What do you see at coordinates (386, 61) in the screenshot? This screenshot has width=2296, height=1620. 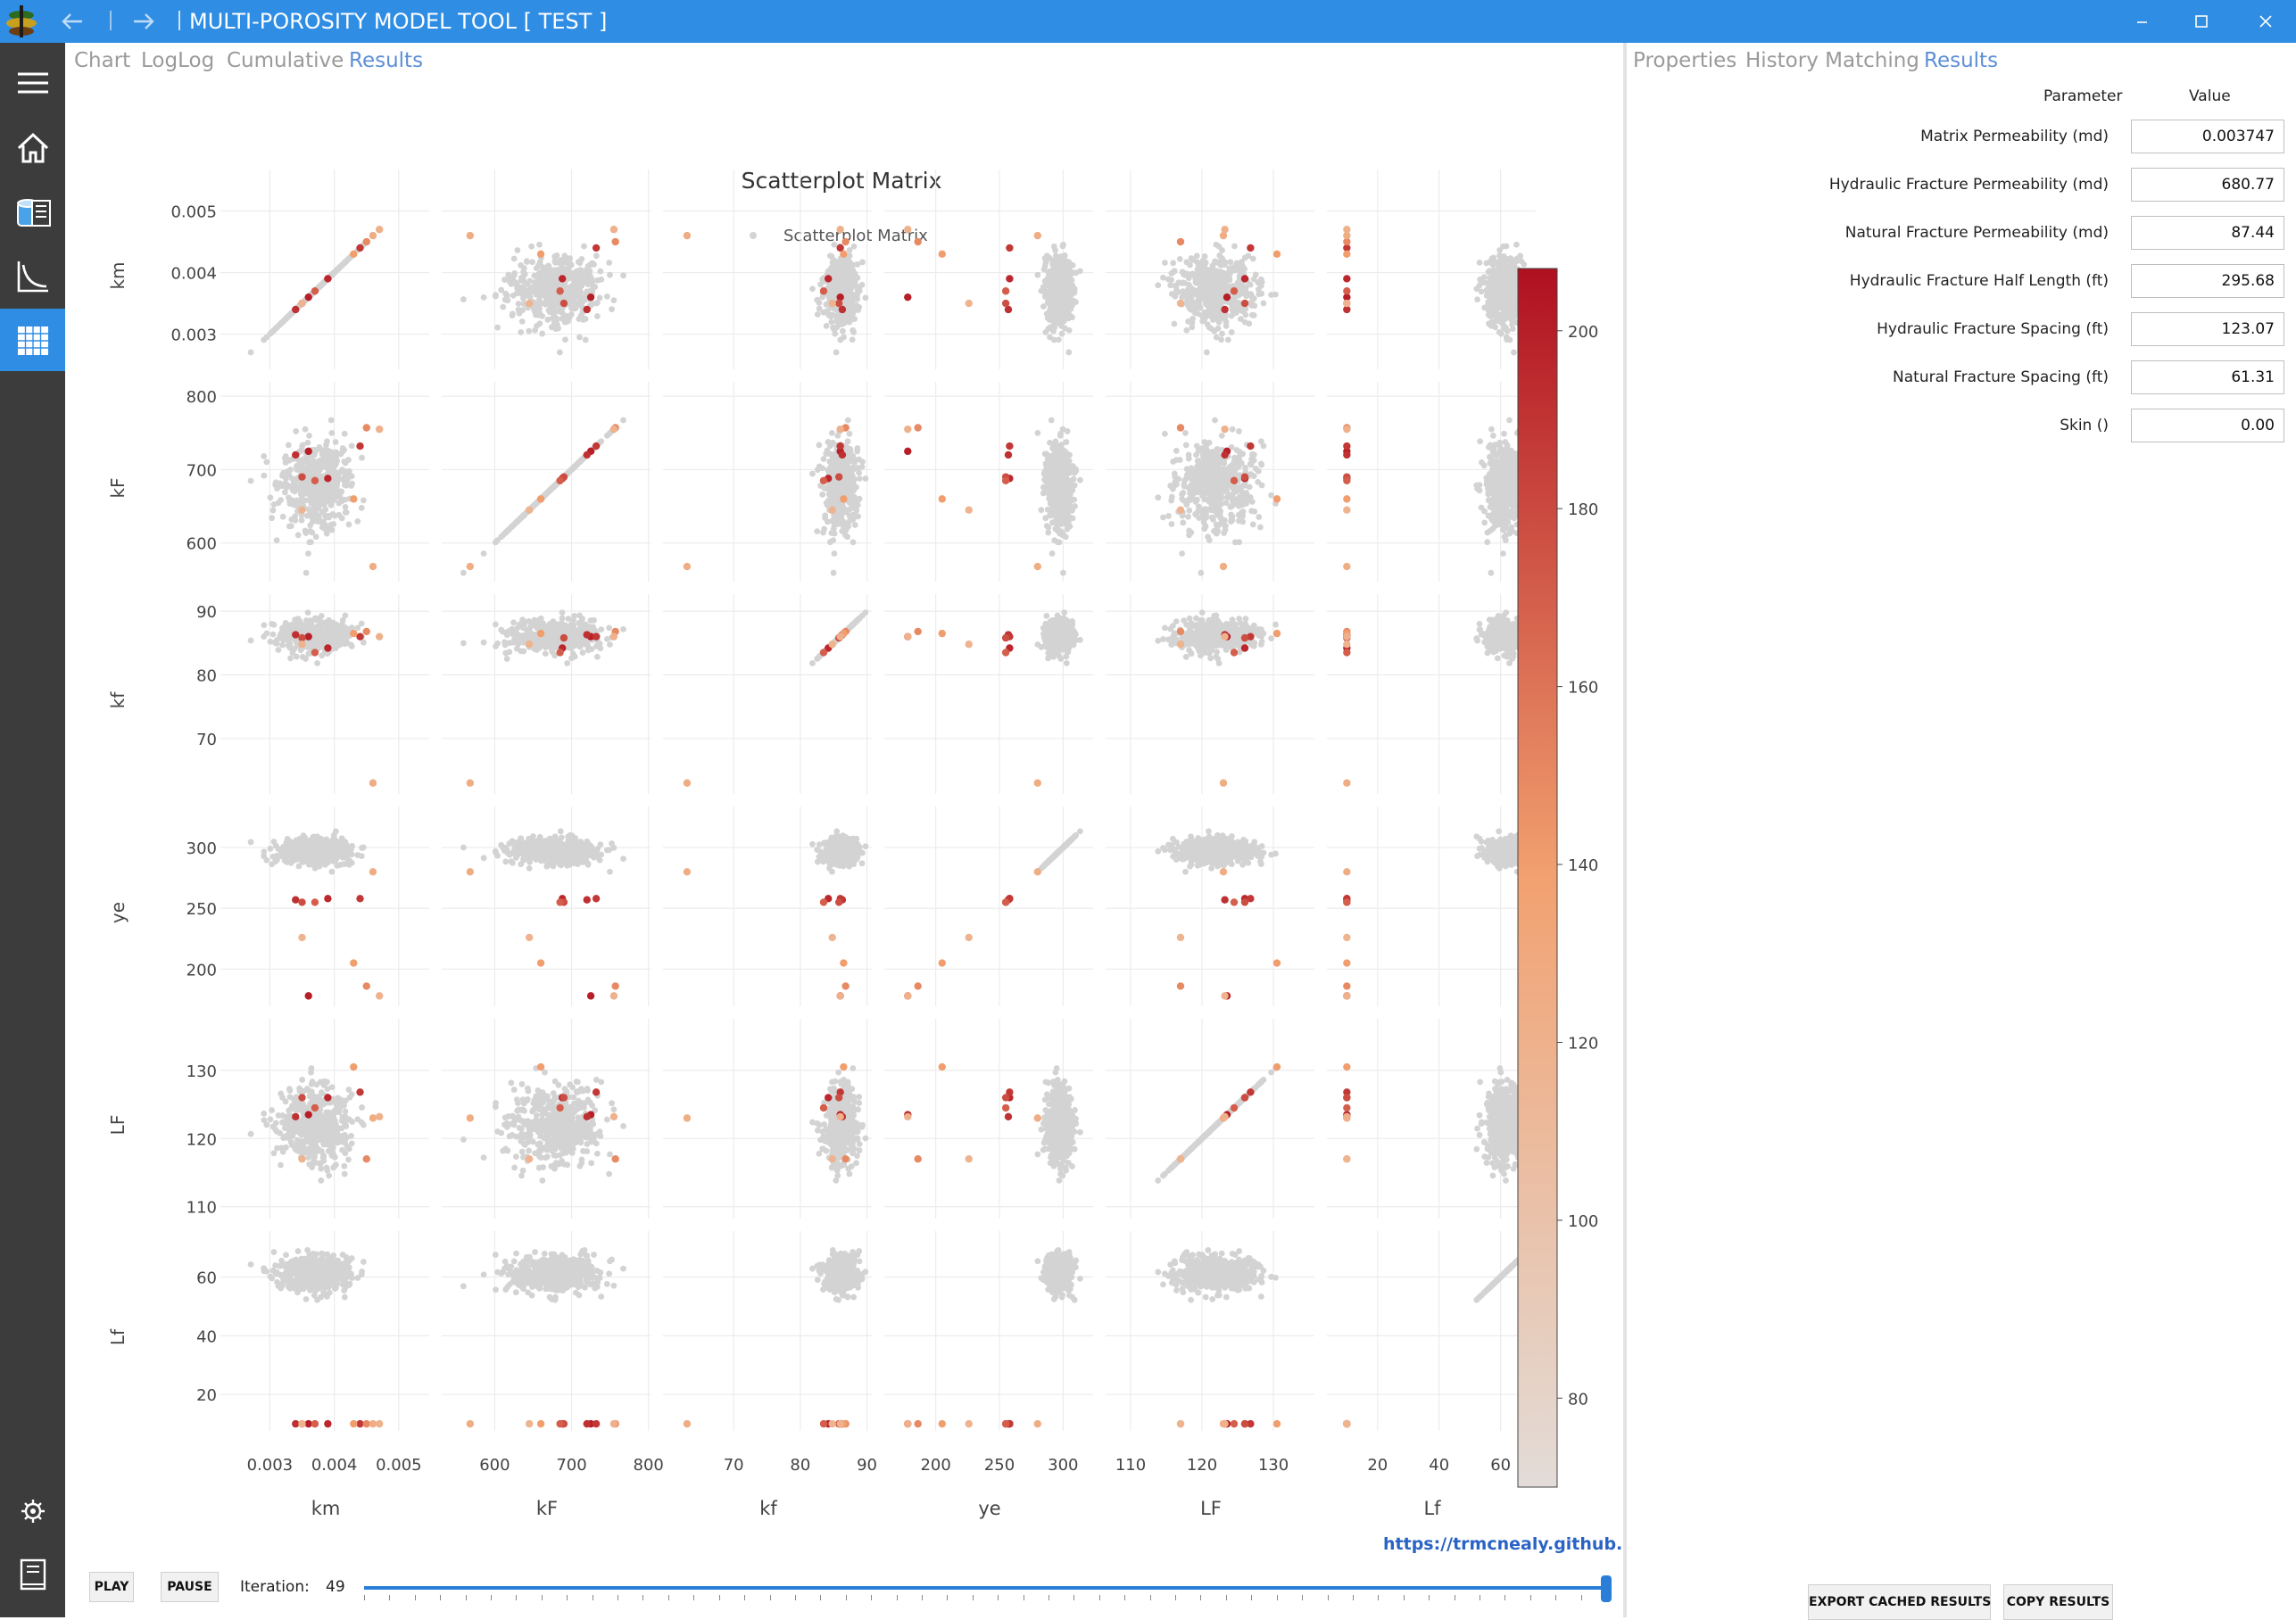 I see `tab-results: Results` at bounding box center [386, 61].